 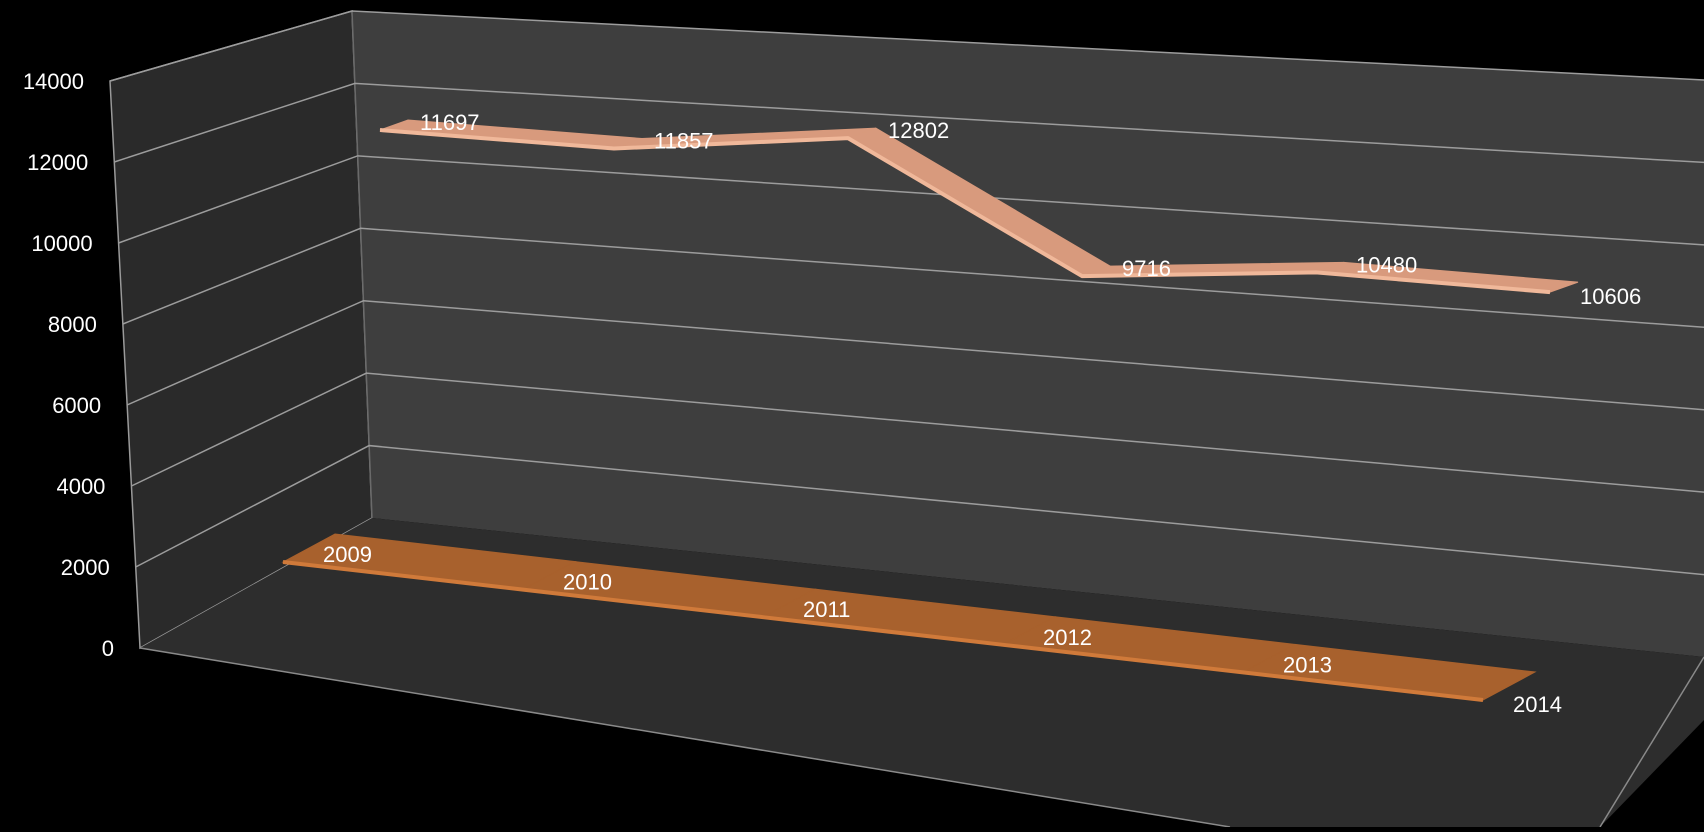 What do you see at coordinates (1067, 637) in the screenshot?
I see `data-label: 2012` at bounding box center [1067, 637].